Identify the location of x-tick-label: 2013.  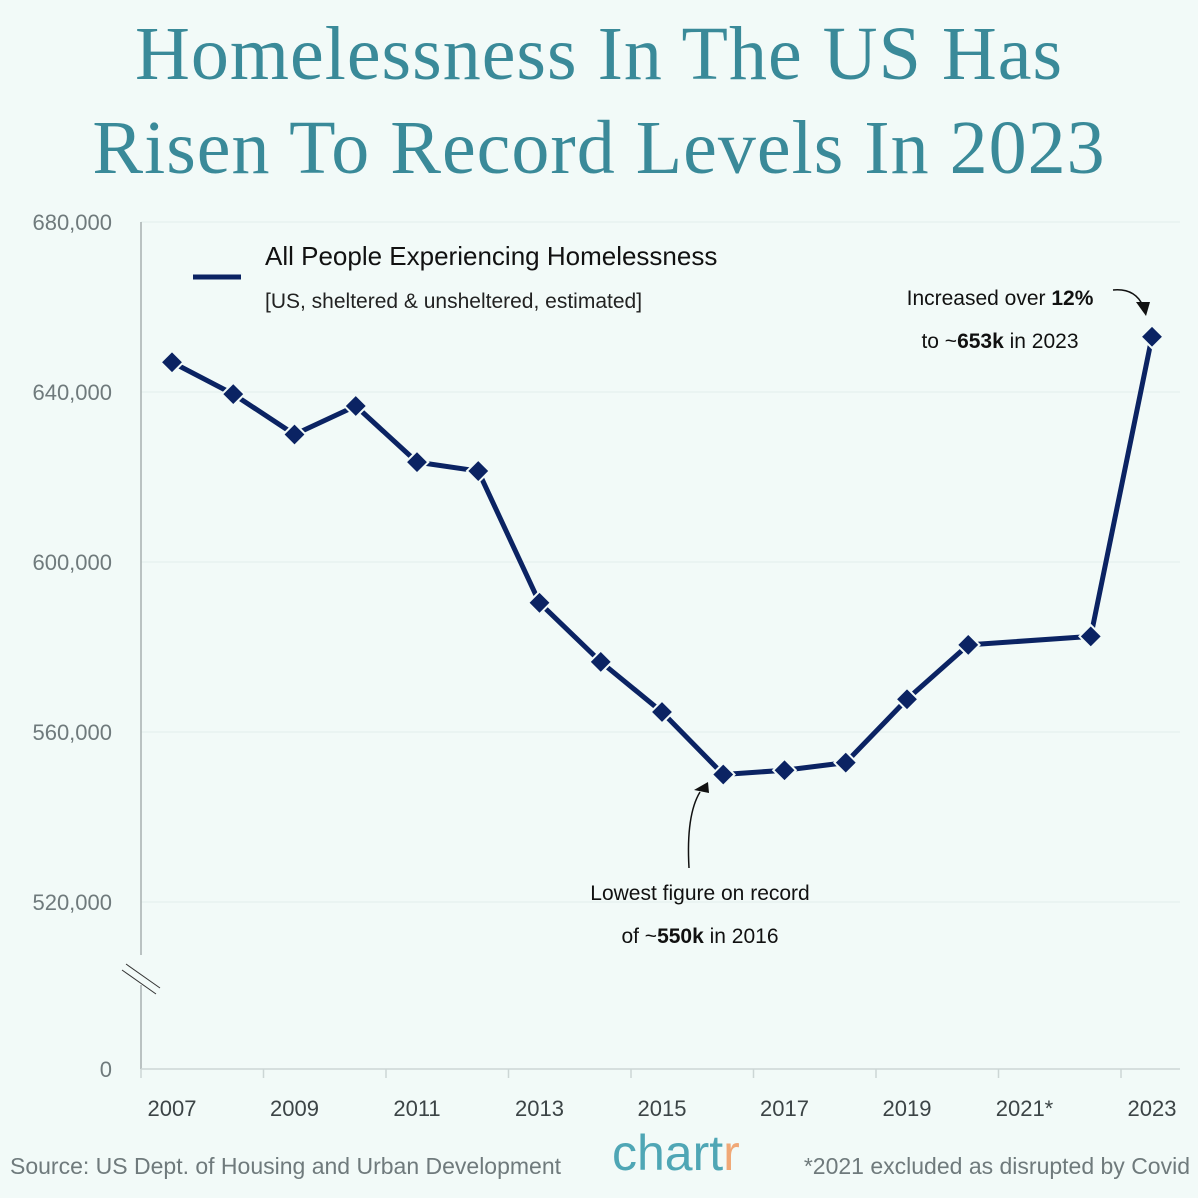
(539, 1108).